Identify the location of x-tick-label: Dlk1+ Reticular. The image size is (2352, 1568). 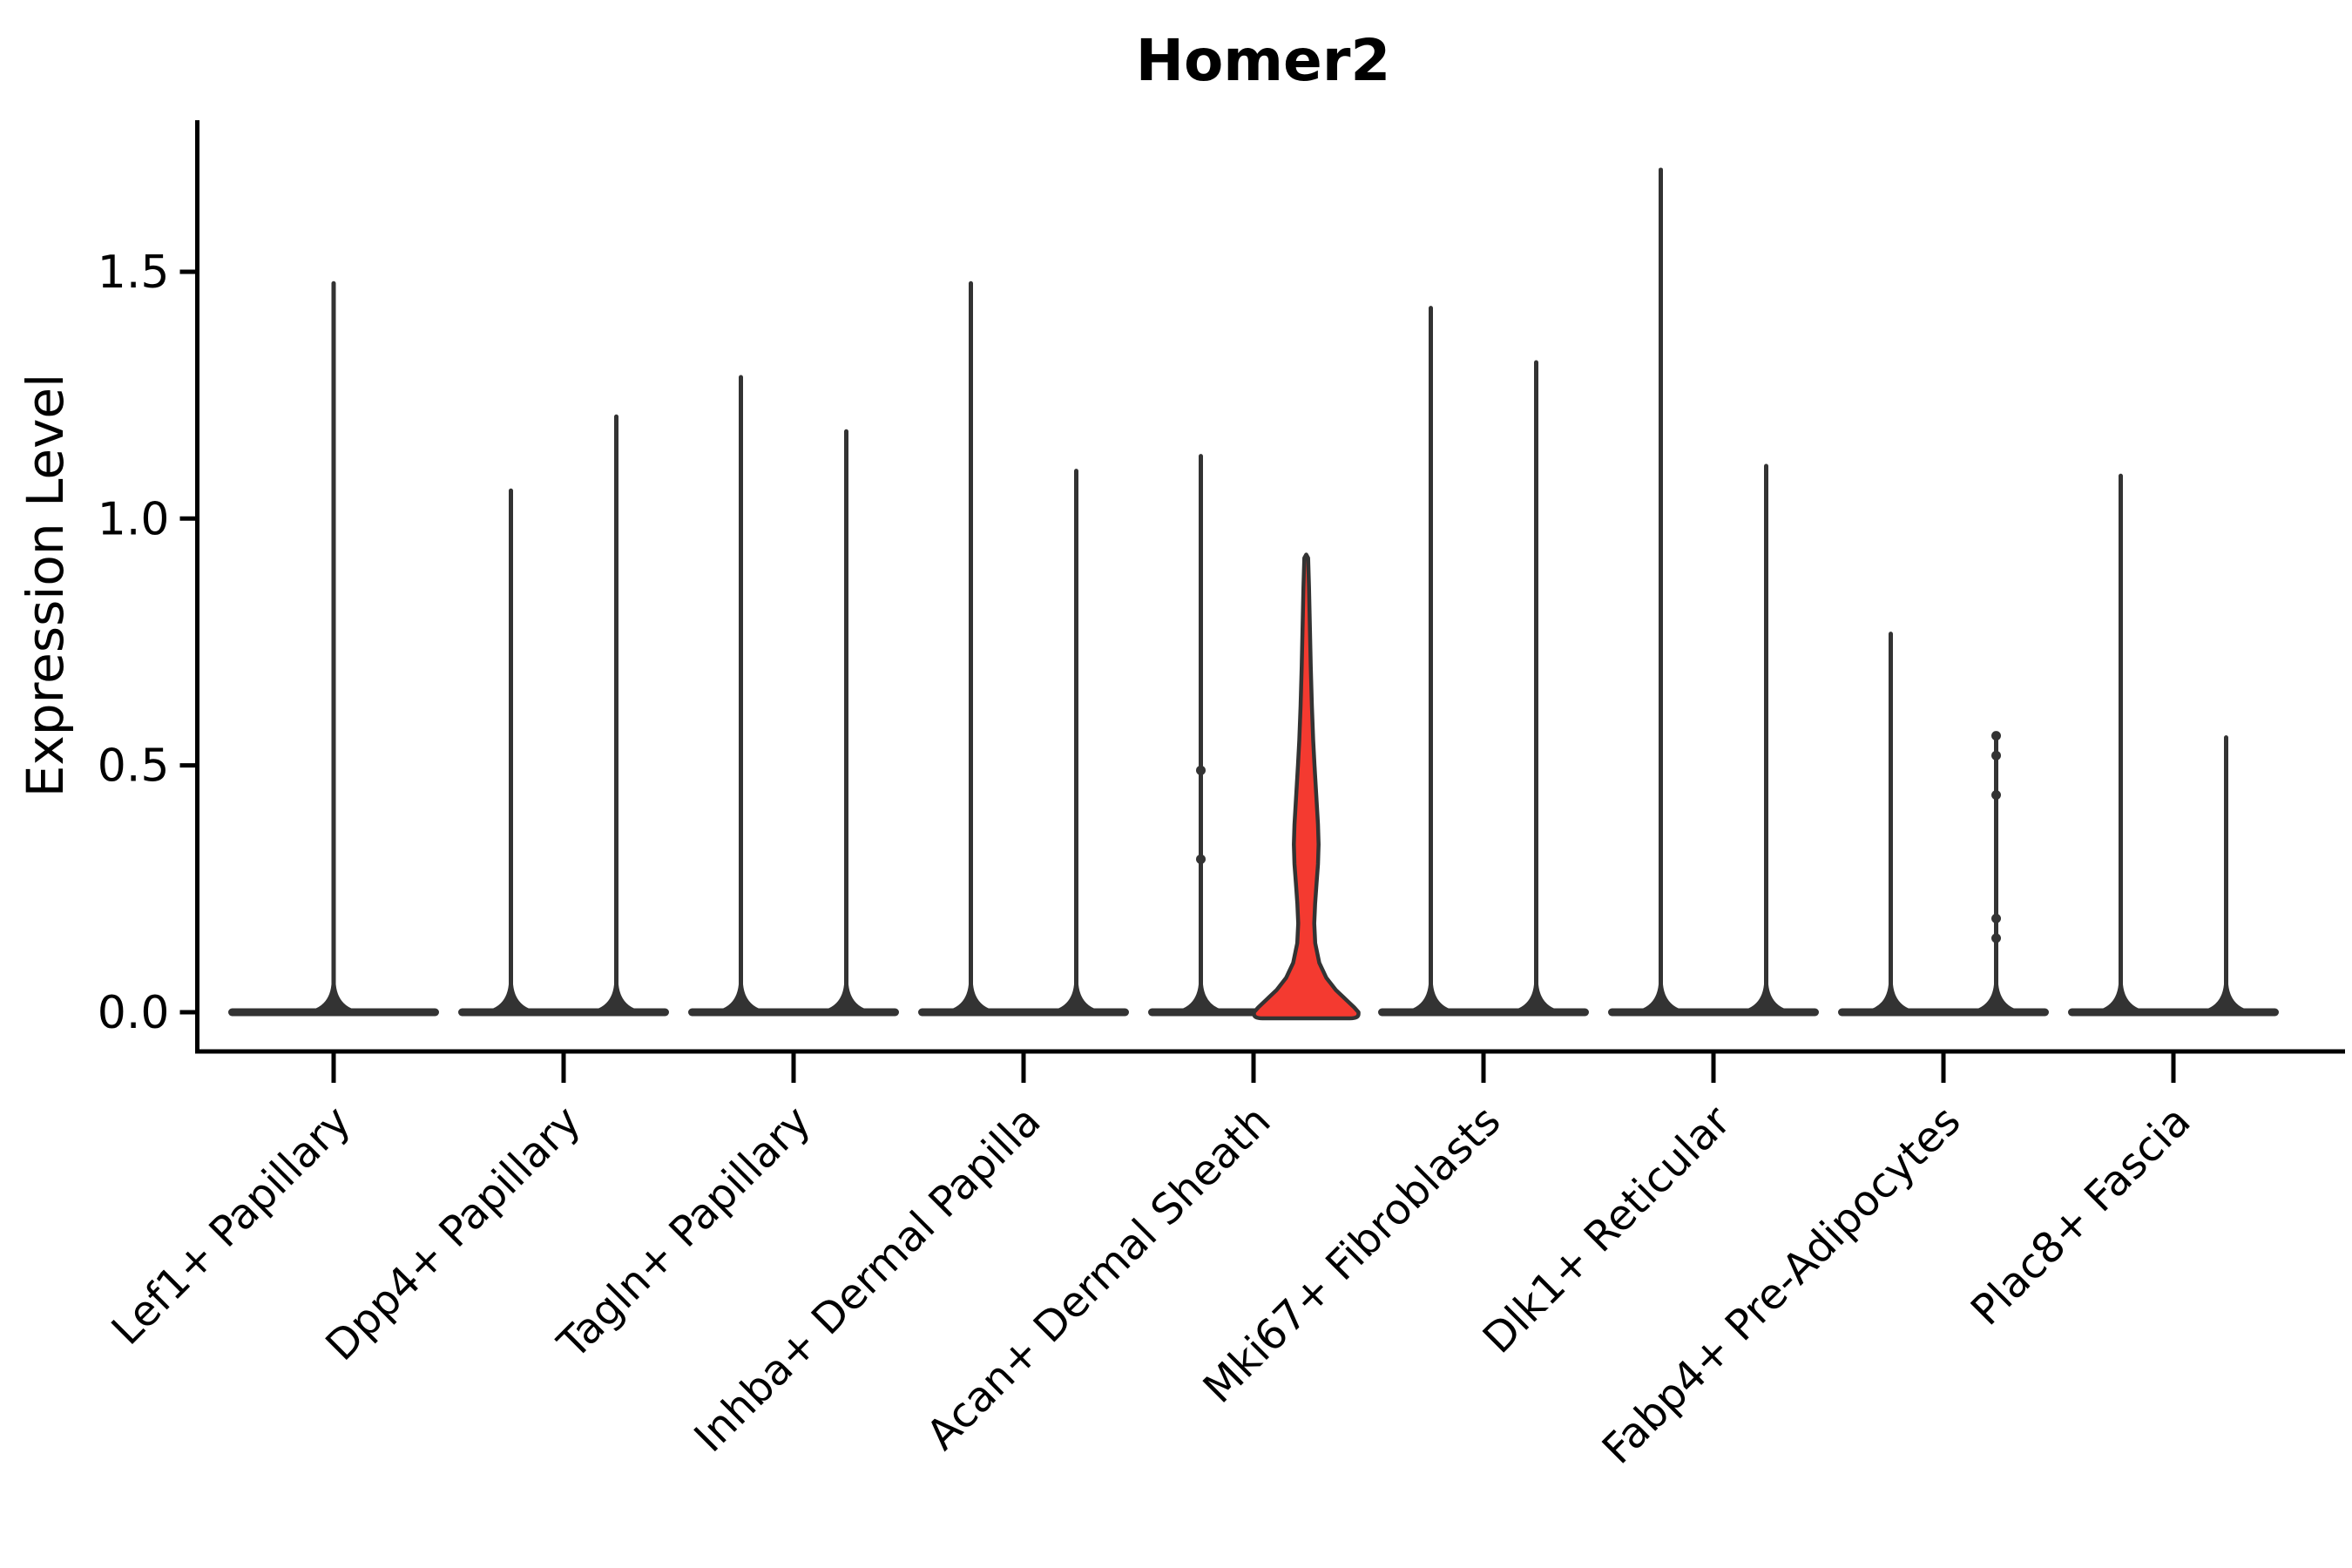
(1607, 1230).